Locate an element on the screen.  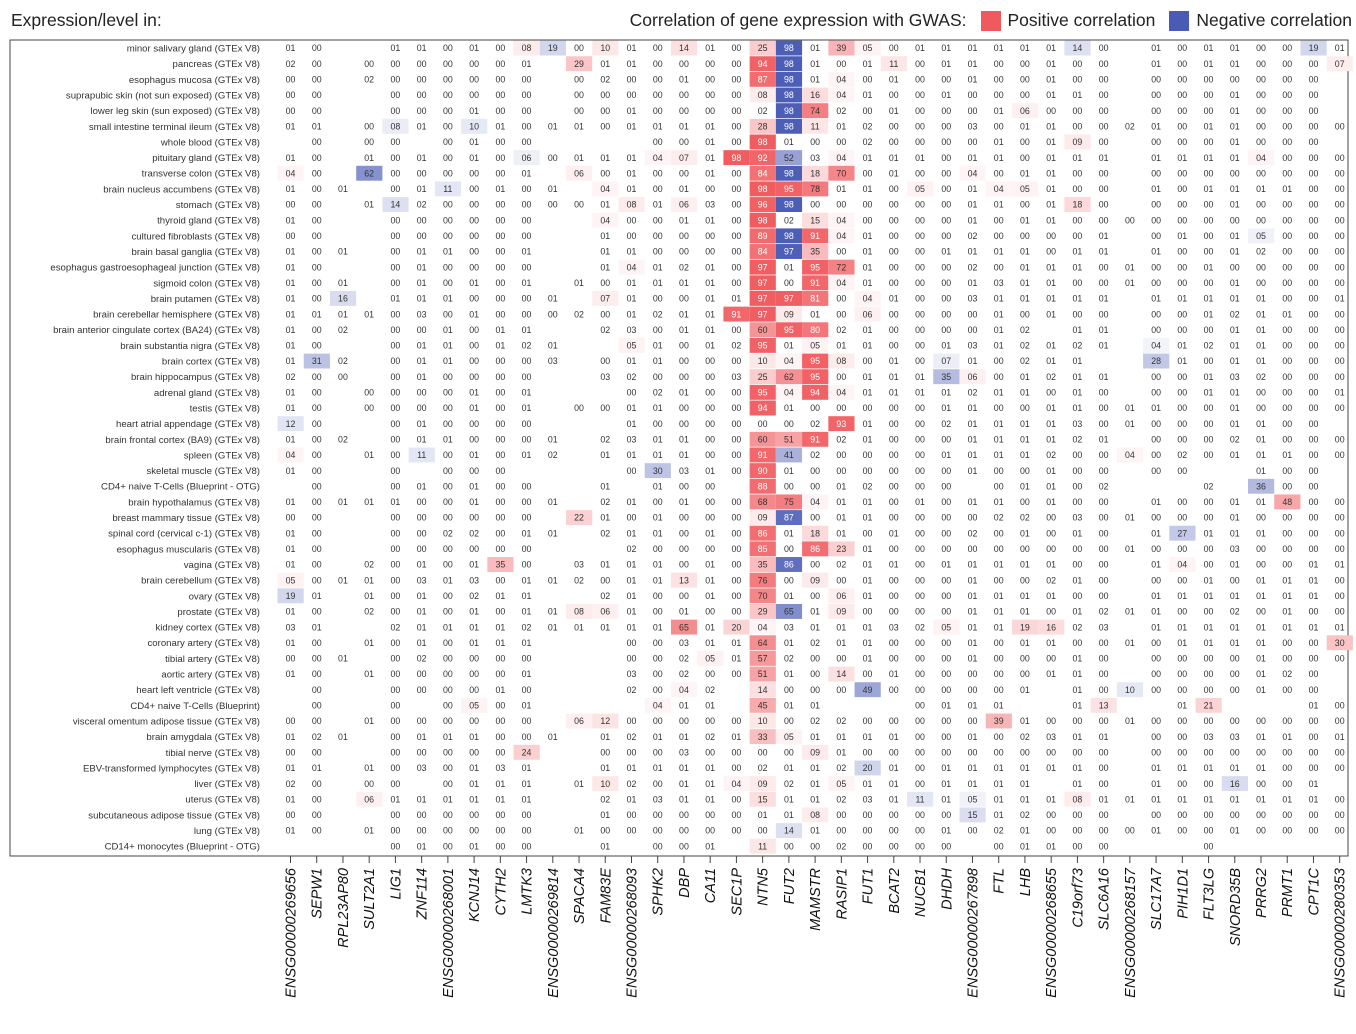
cell-label: 30 is located at coordinates (658, 471).